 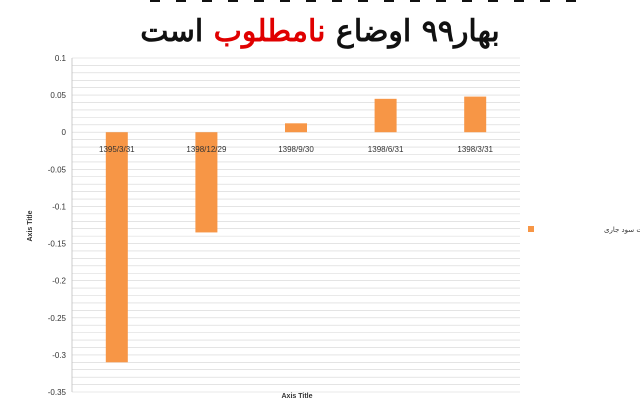 I want to click on category-label: 1398/6/31, so click(x=386, y=149).